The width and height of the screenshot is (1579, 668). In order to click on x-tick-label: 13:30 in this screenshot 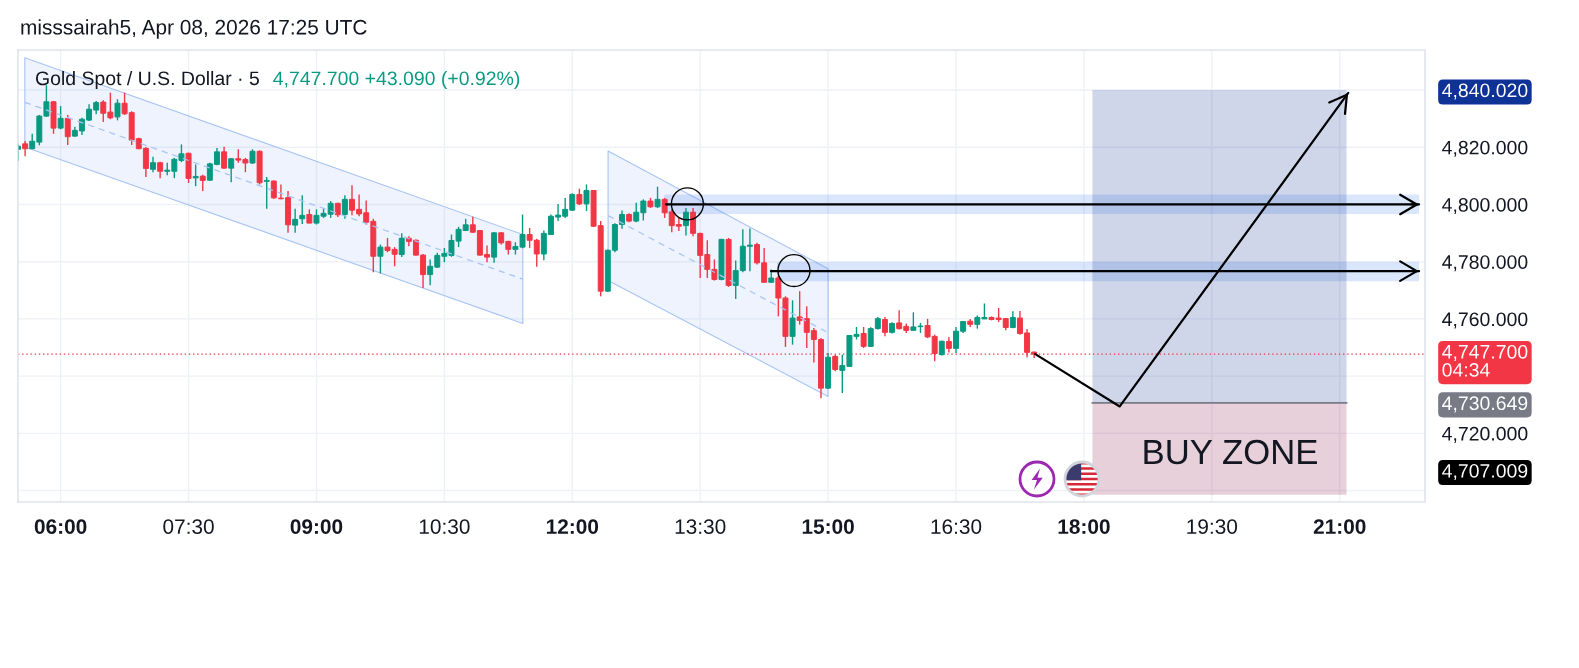, I will do `click(700, 526)`.